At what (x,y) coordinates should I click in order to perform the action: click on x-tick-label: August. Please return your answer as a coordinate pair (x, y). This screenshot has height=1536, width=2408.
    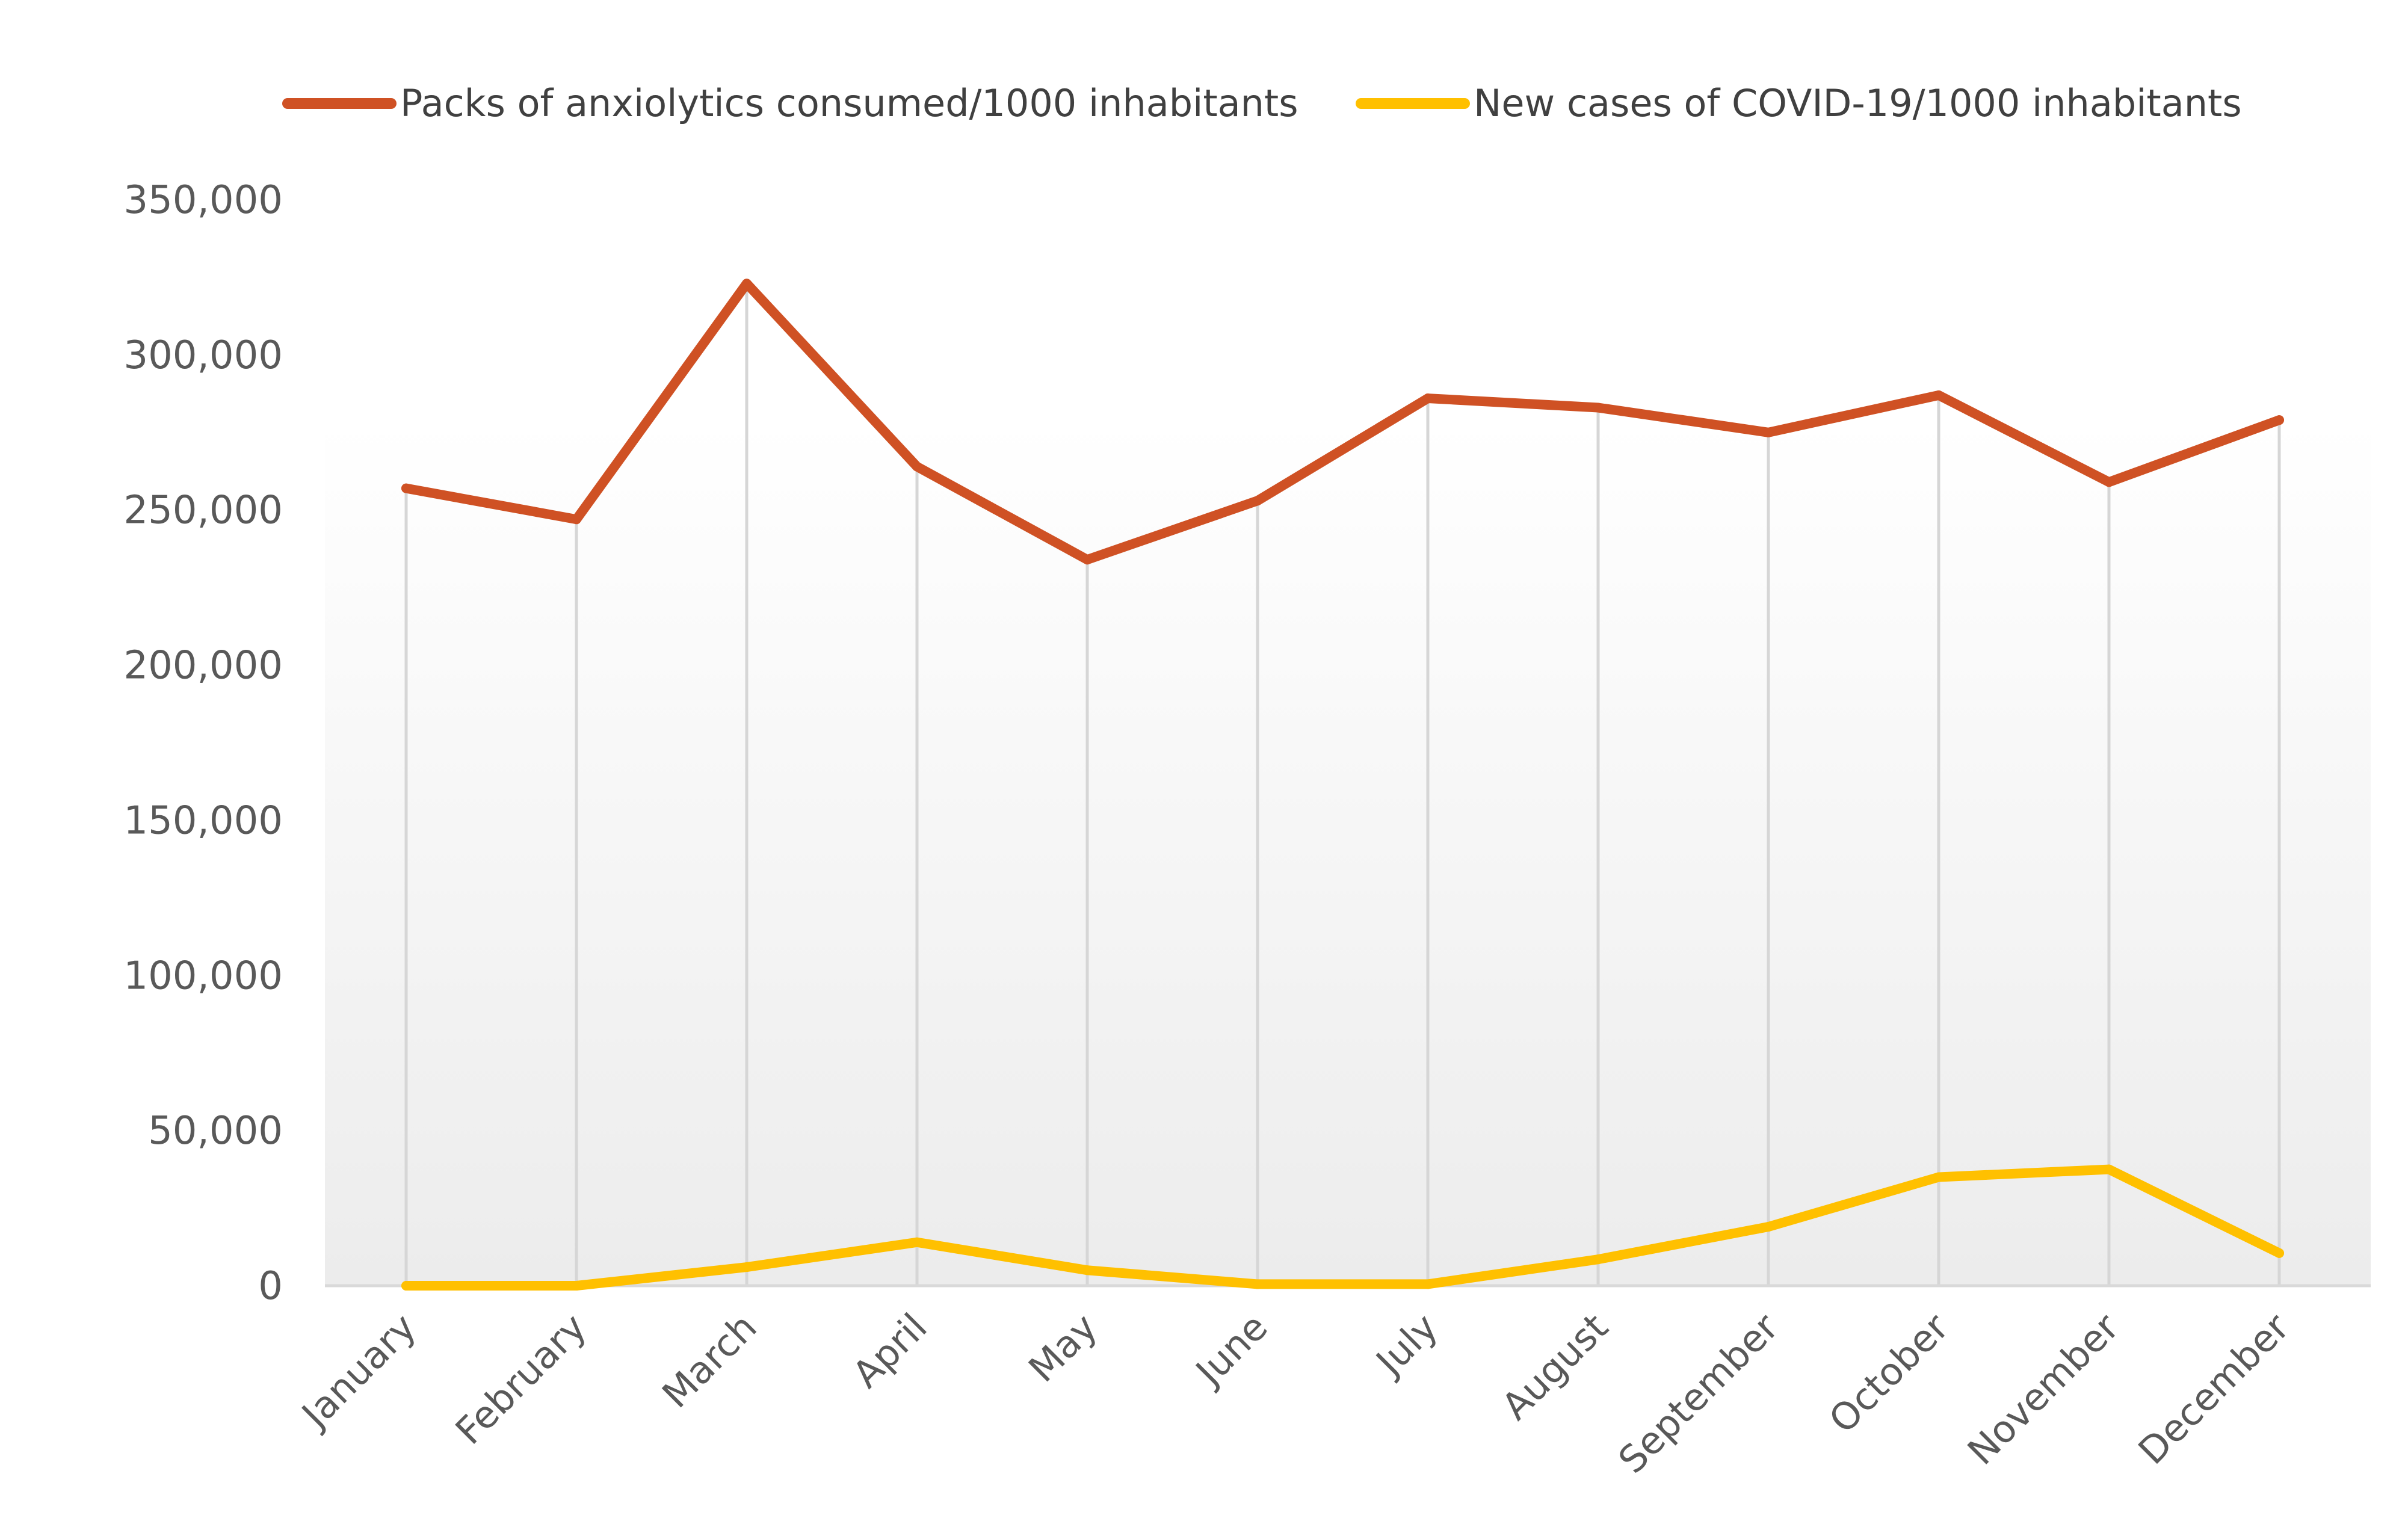
    Looking at the image, I should click on (1555, 1366).